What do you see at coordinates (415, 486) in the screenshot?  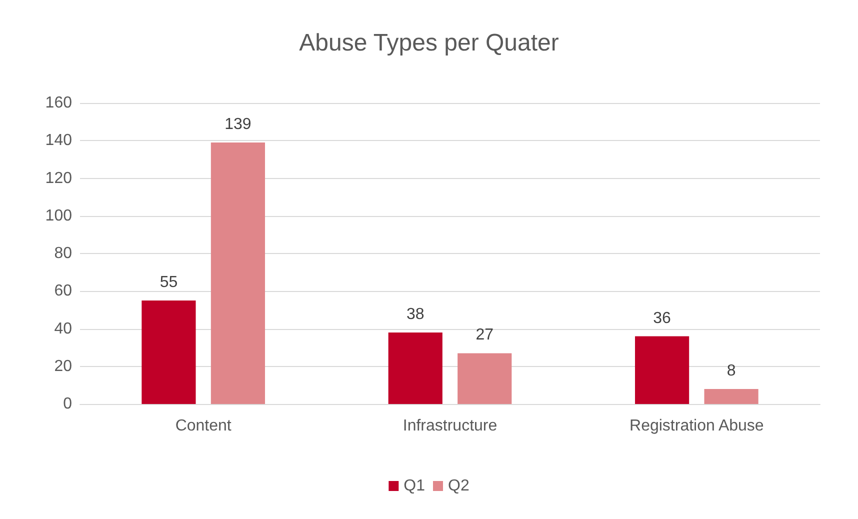 I see `legend-label: Q1` at bounding box center [415, 486].